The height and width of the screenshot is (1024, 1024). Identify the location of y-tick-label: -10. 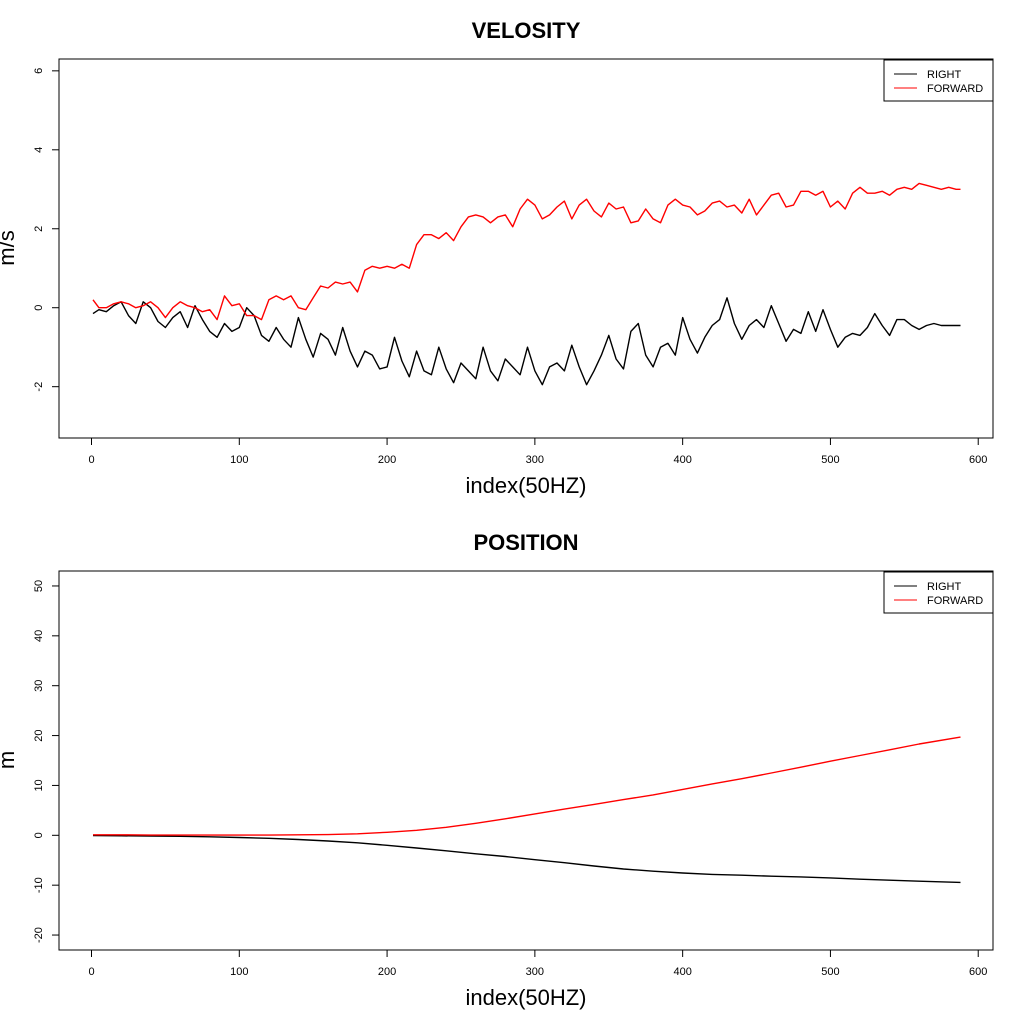
(39, 885).